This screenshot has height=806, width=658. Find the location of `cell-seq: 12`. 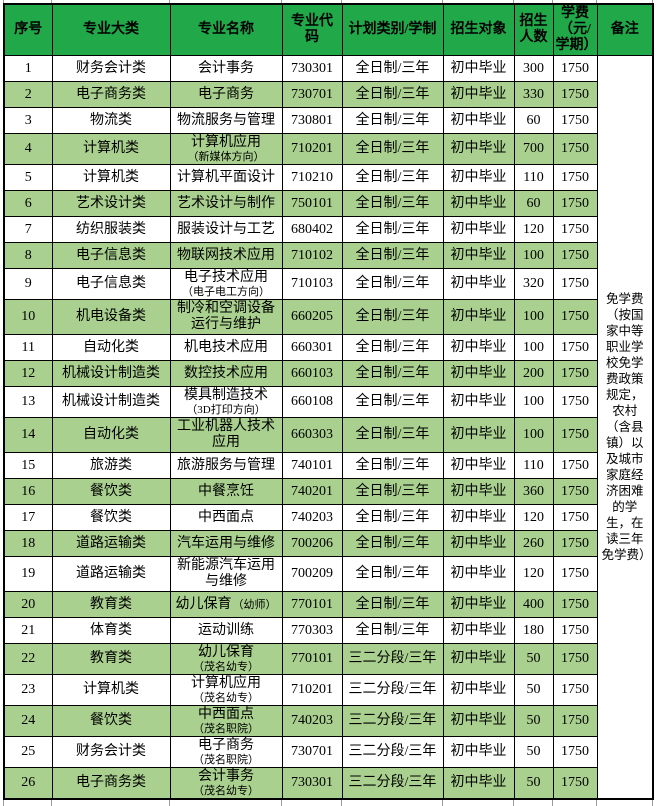

cell-seq: 12 is located at coordinates (28, 373).